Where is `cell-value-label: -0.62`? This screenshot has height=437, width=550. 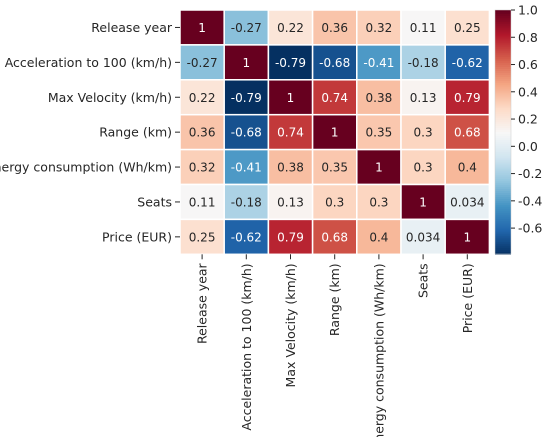
cell-value-label: -0.62 is located at coordinates (246, 237).